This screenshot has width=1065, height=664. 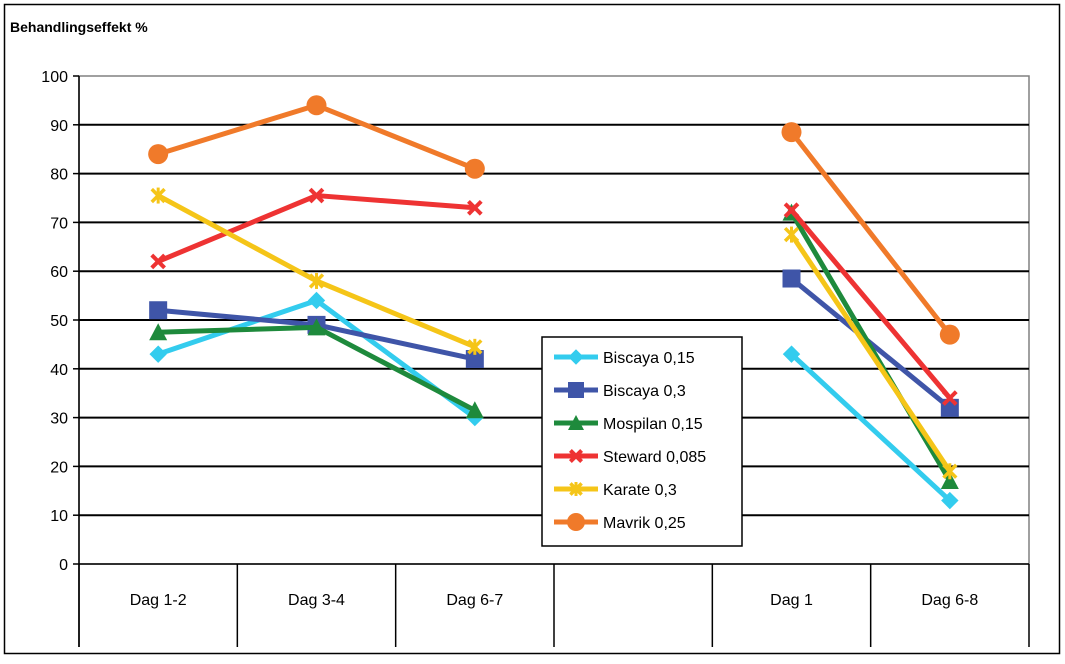 I want to click on y-tick-label: 0, so click(x=63, y=565).